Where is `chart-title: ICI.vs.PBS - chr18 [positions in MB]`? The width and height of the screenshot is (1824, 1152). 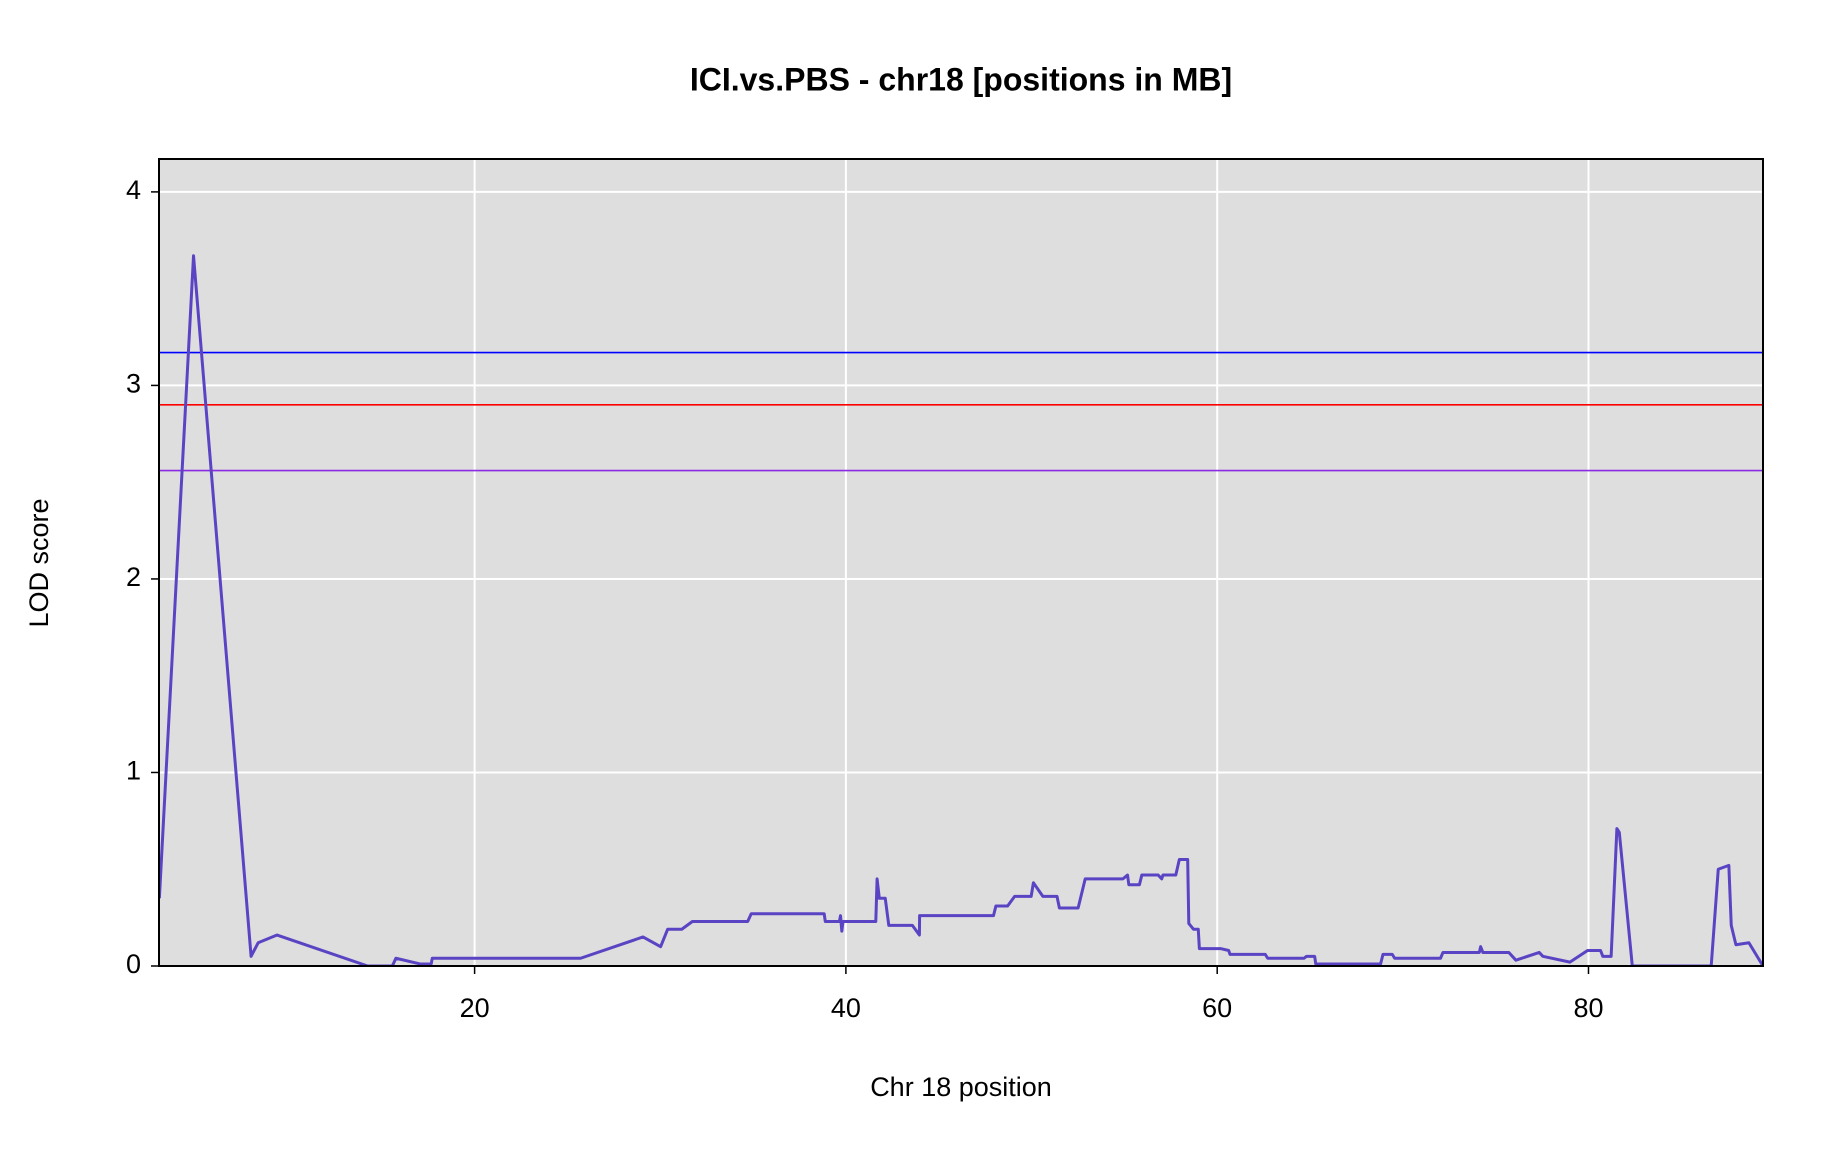
chart-title: ICI.vs.PBS - chr18 [positions in MB] is located at coordinates (961, 79).